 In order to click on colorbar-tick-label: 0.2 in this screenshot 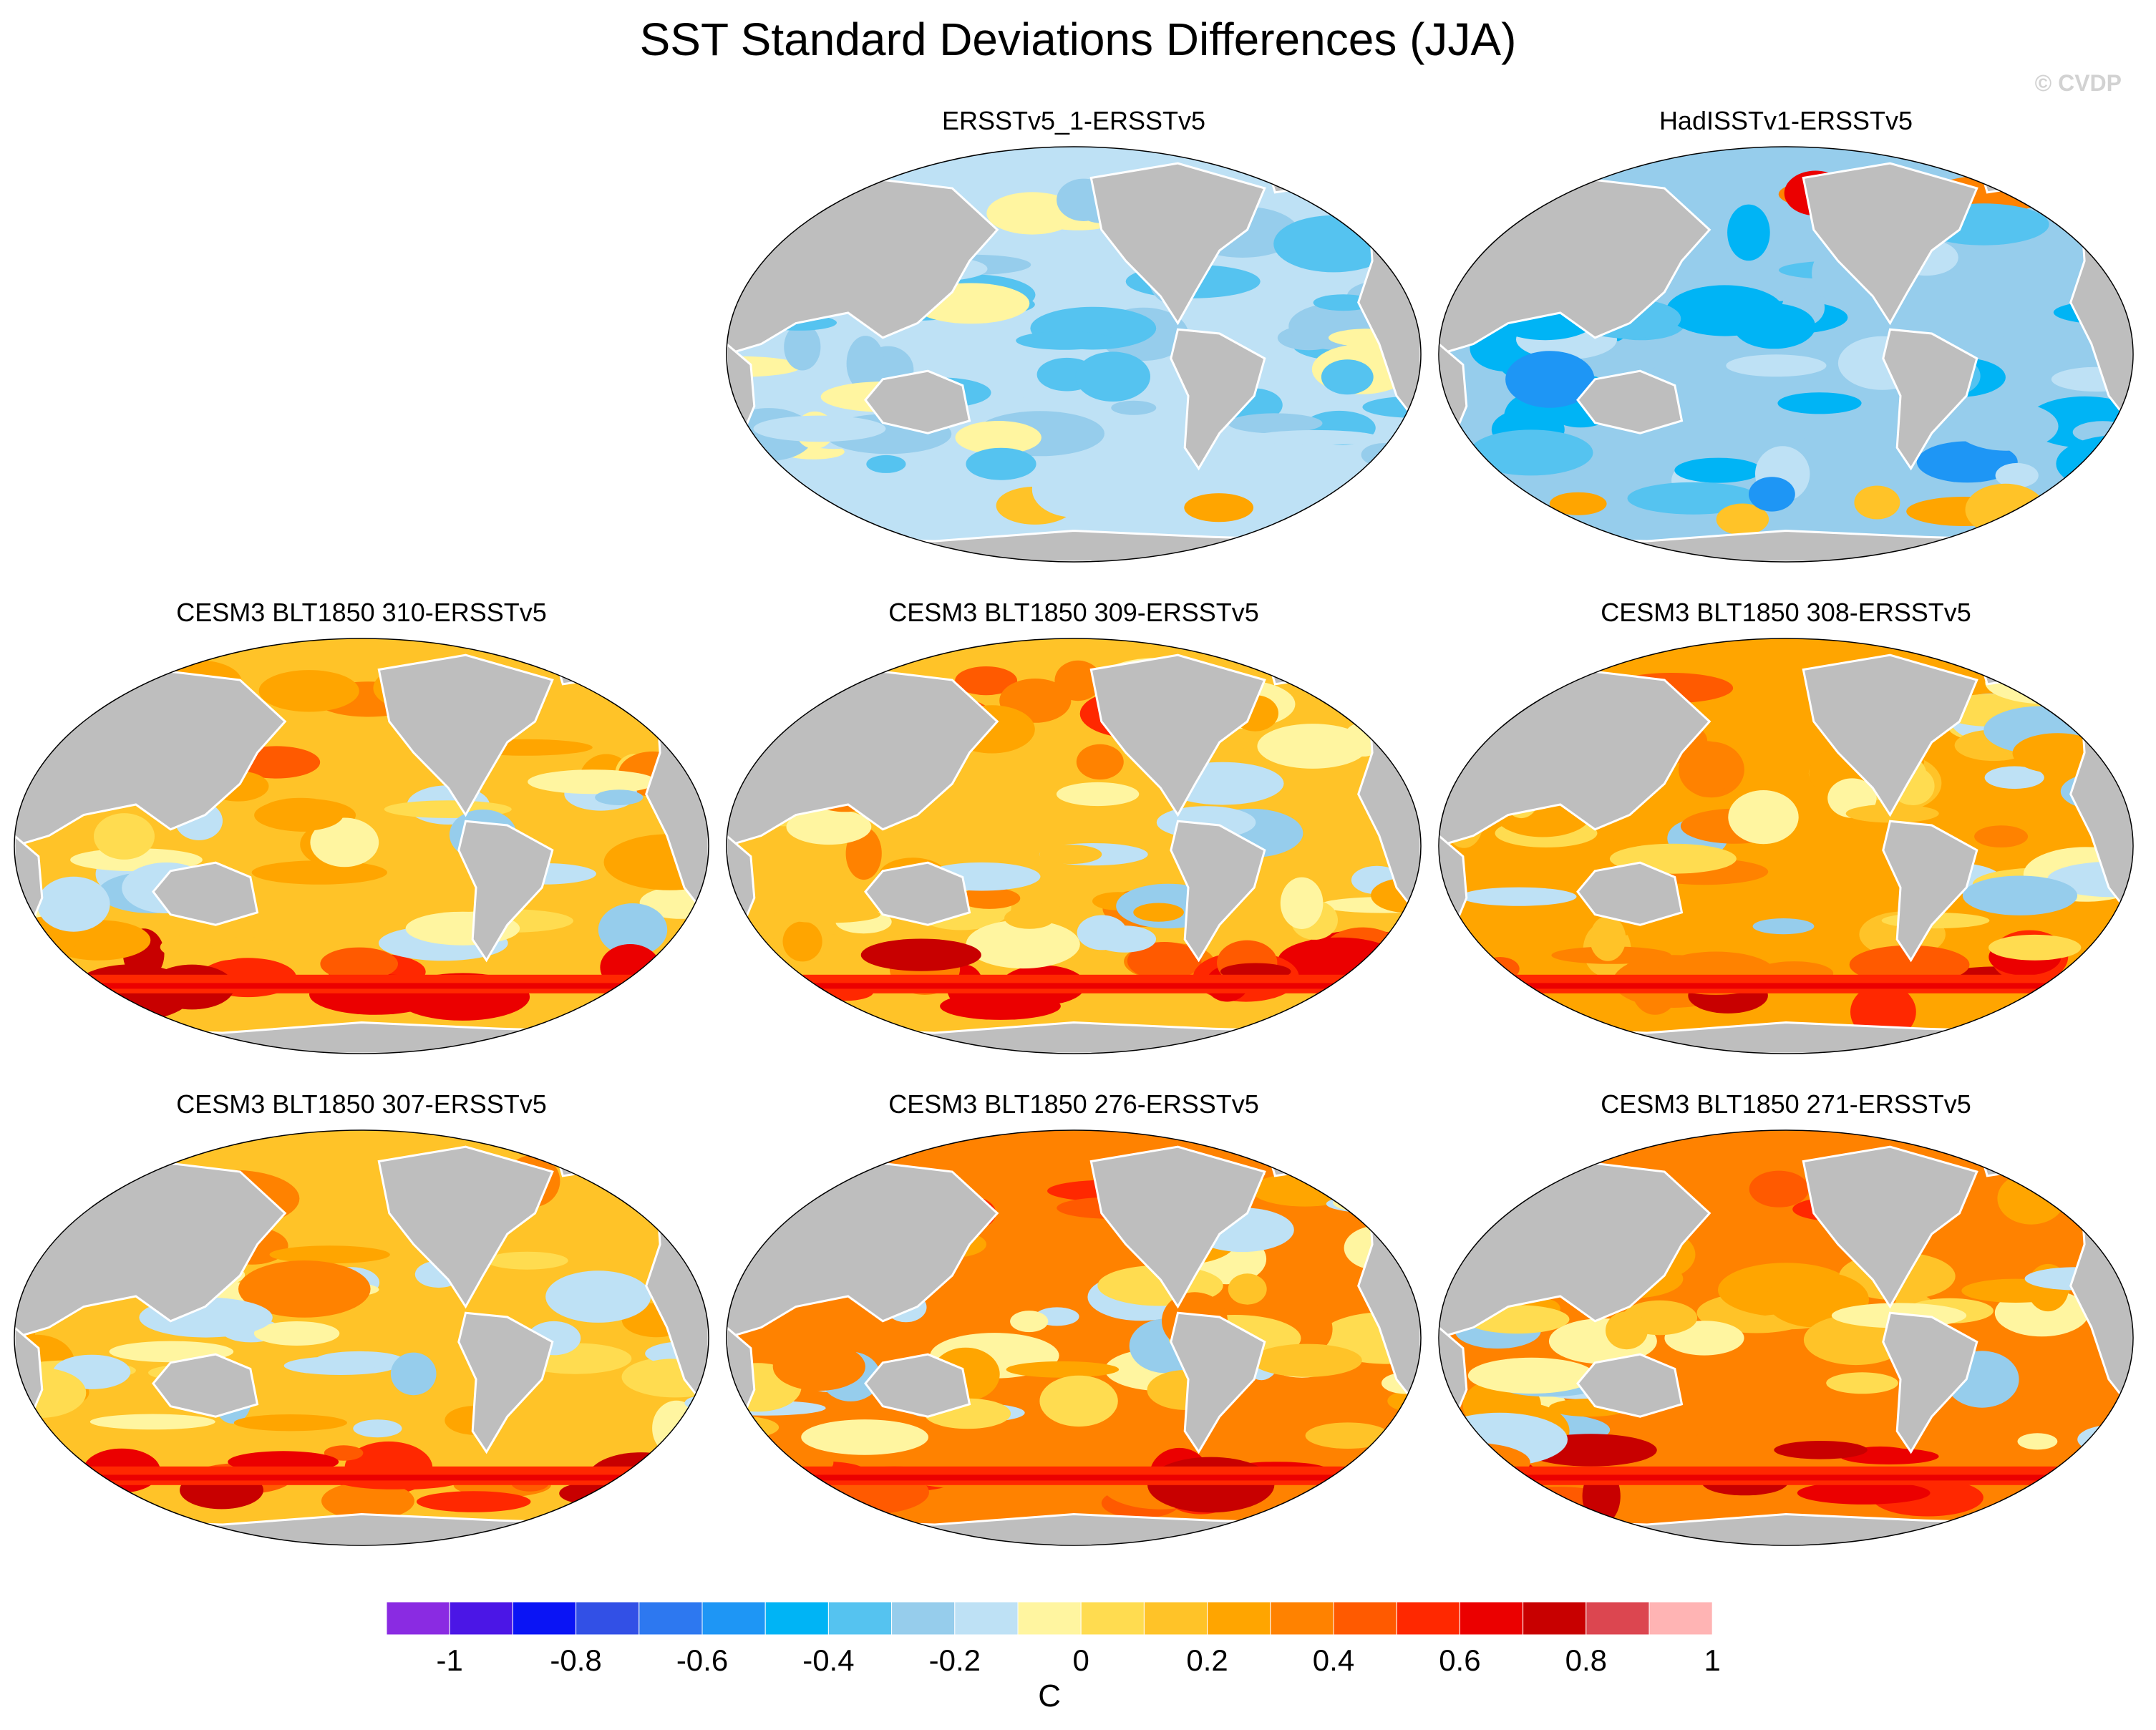, I will do `click(1207, 1660)`.